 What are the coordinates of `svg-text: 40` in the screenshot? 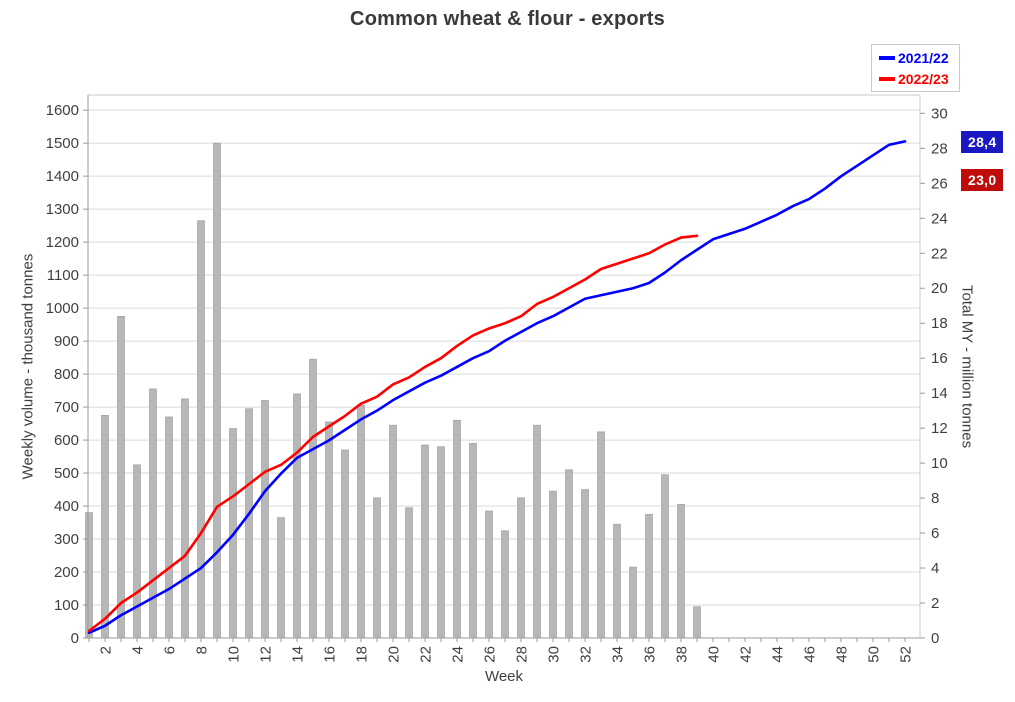 It's located at (714, 654).